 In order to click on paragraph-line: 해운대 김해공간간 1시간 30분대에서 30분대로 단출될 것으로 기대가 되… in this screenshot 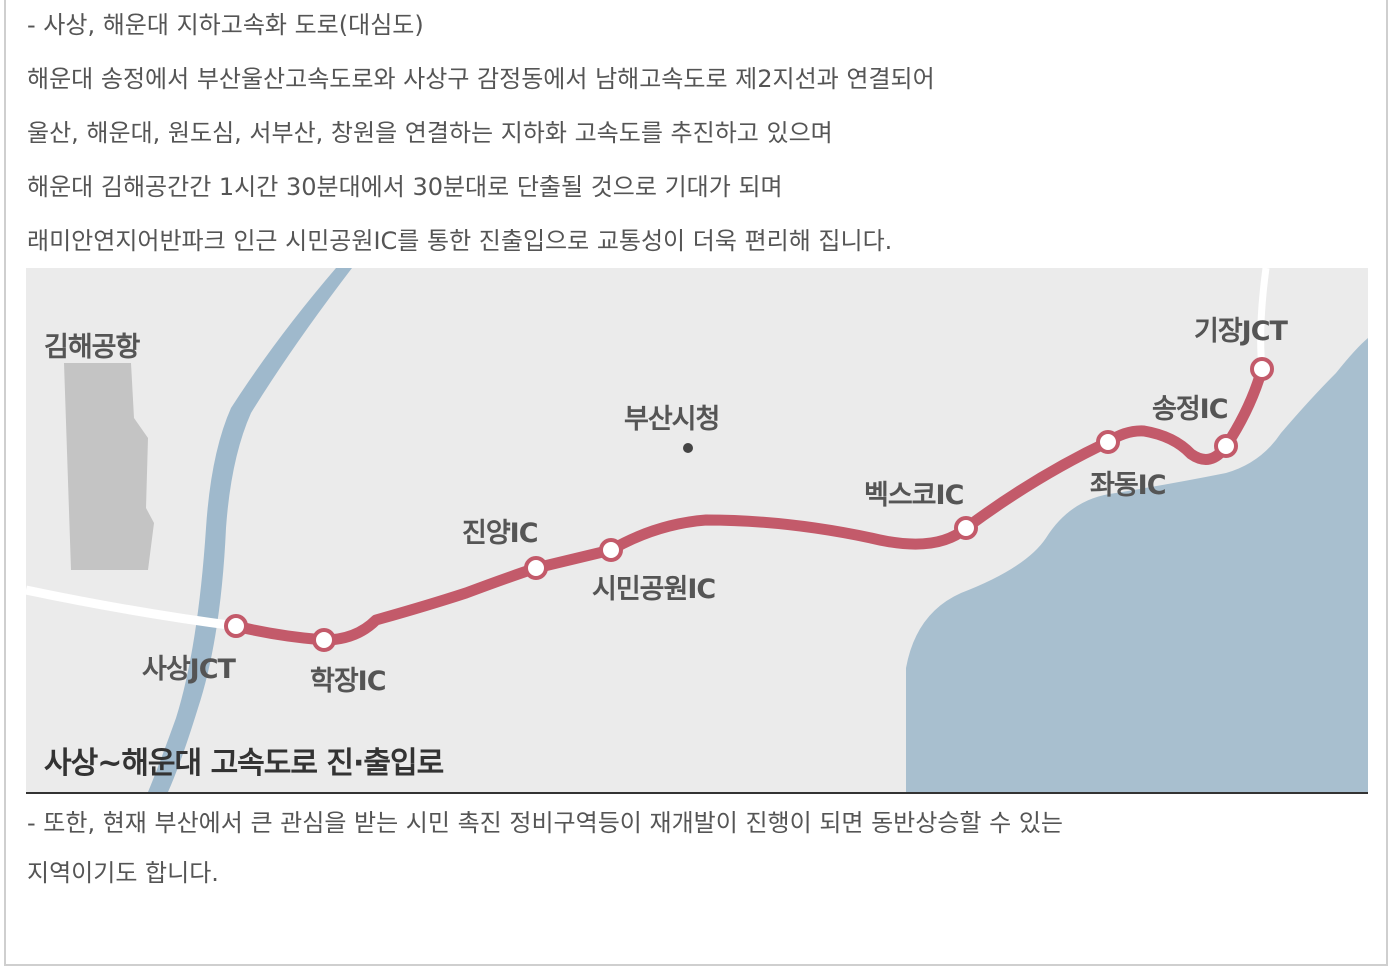, I will do `click(405, 187)`.